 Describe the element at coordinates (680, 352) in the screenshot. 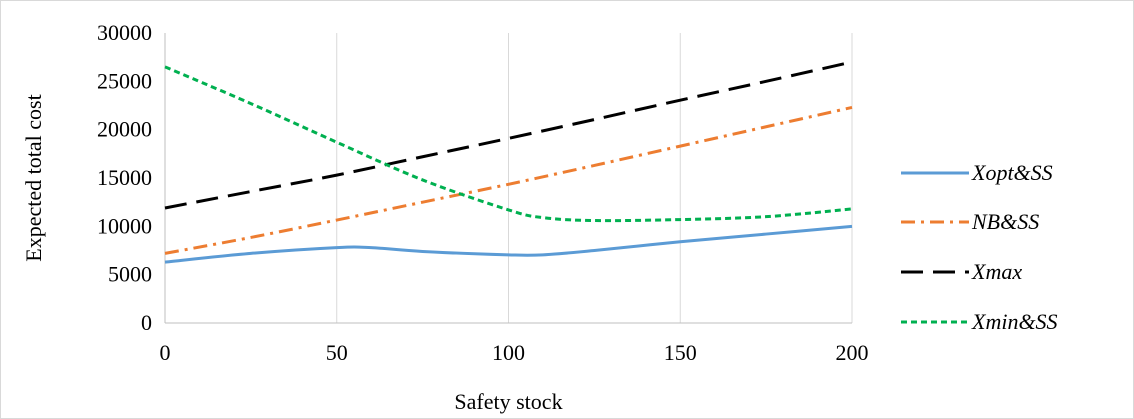

I see `x-tick-label-3: 150` at that location.